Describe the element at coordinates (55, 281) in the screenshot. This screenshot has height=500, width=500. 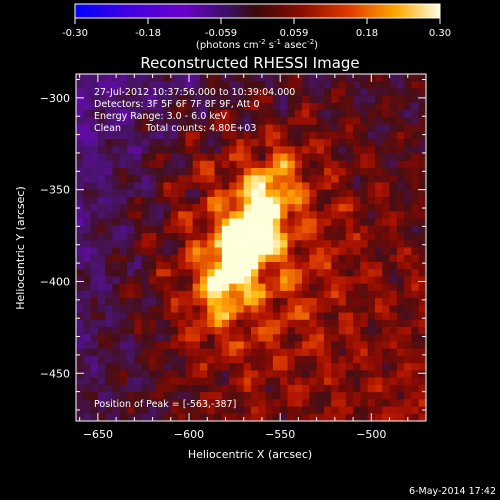
I see `y-tick-label: −400` at that location.